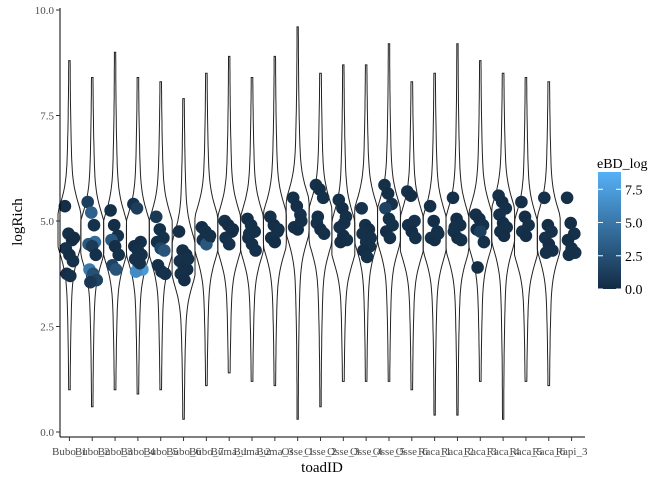 Image resolution: width=672 pixels, height=480 pixels. What do you see at coordinates (343, 452) in the screenshot?
I see `x-tick-label: Osse_3` at bounding box center [343, 452].